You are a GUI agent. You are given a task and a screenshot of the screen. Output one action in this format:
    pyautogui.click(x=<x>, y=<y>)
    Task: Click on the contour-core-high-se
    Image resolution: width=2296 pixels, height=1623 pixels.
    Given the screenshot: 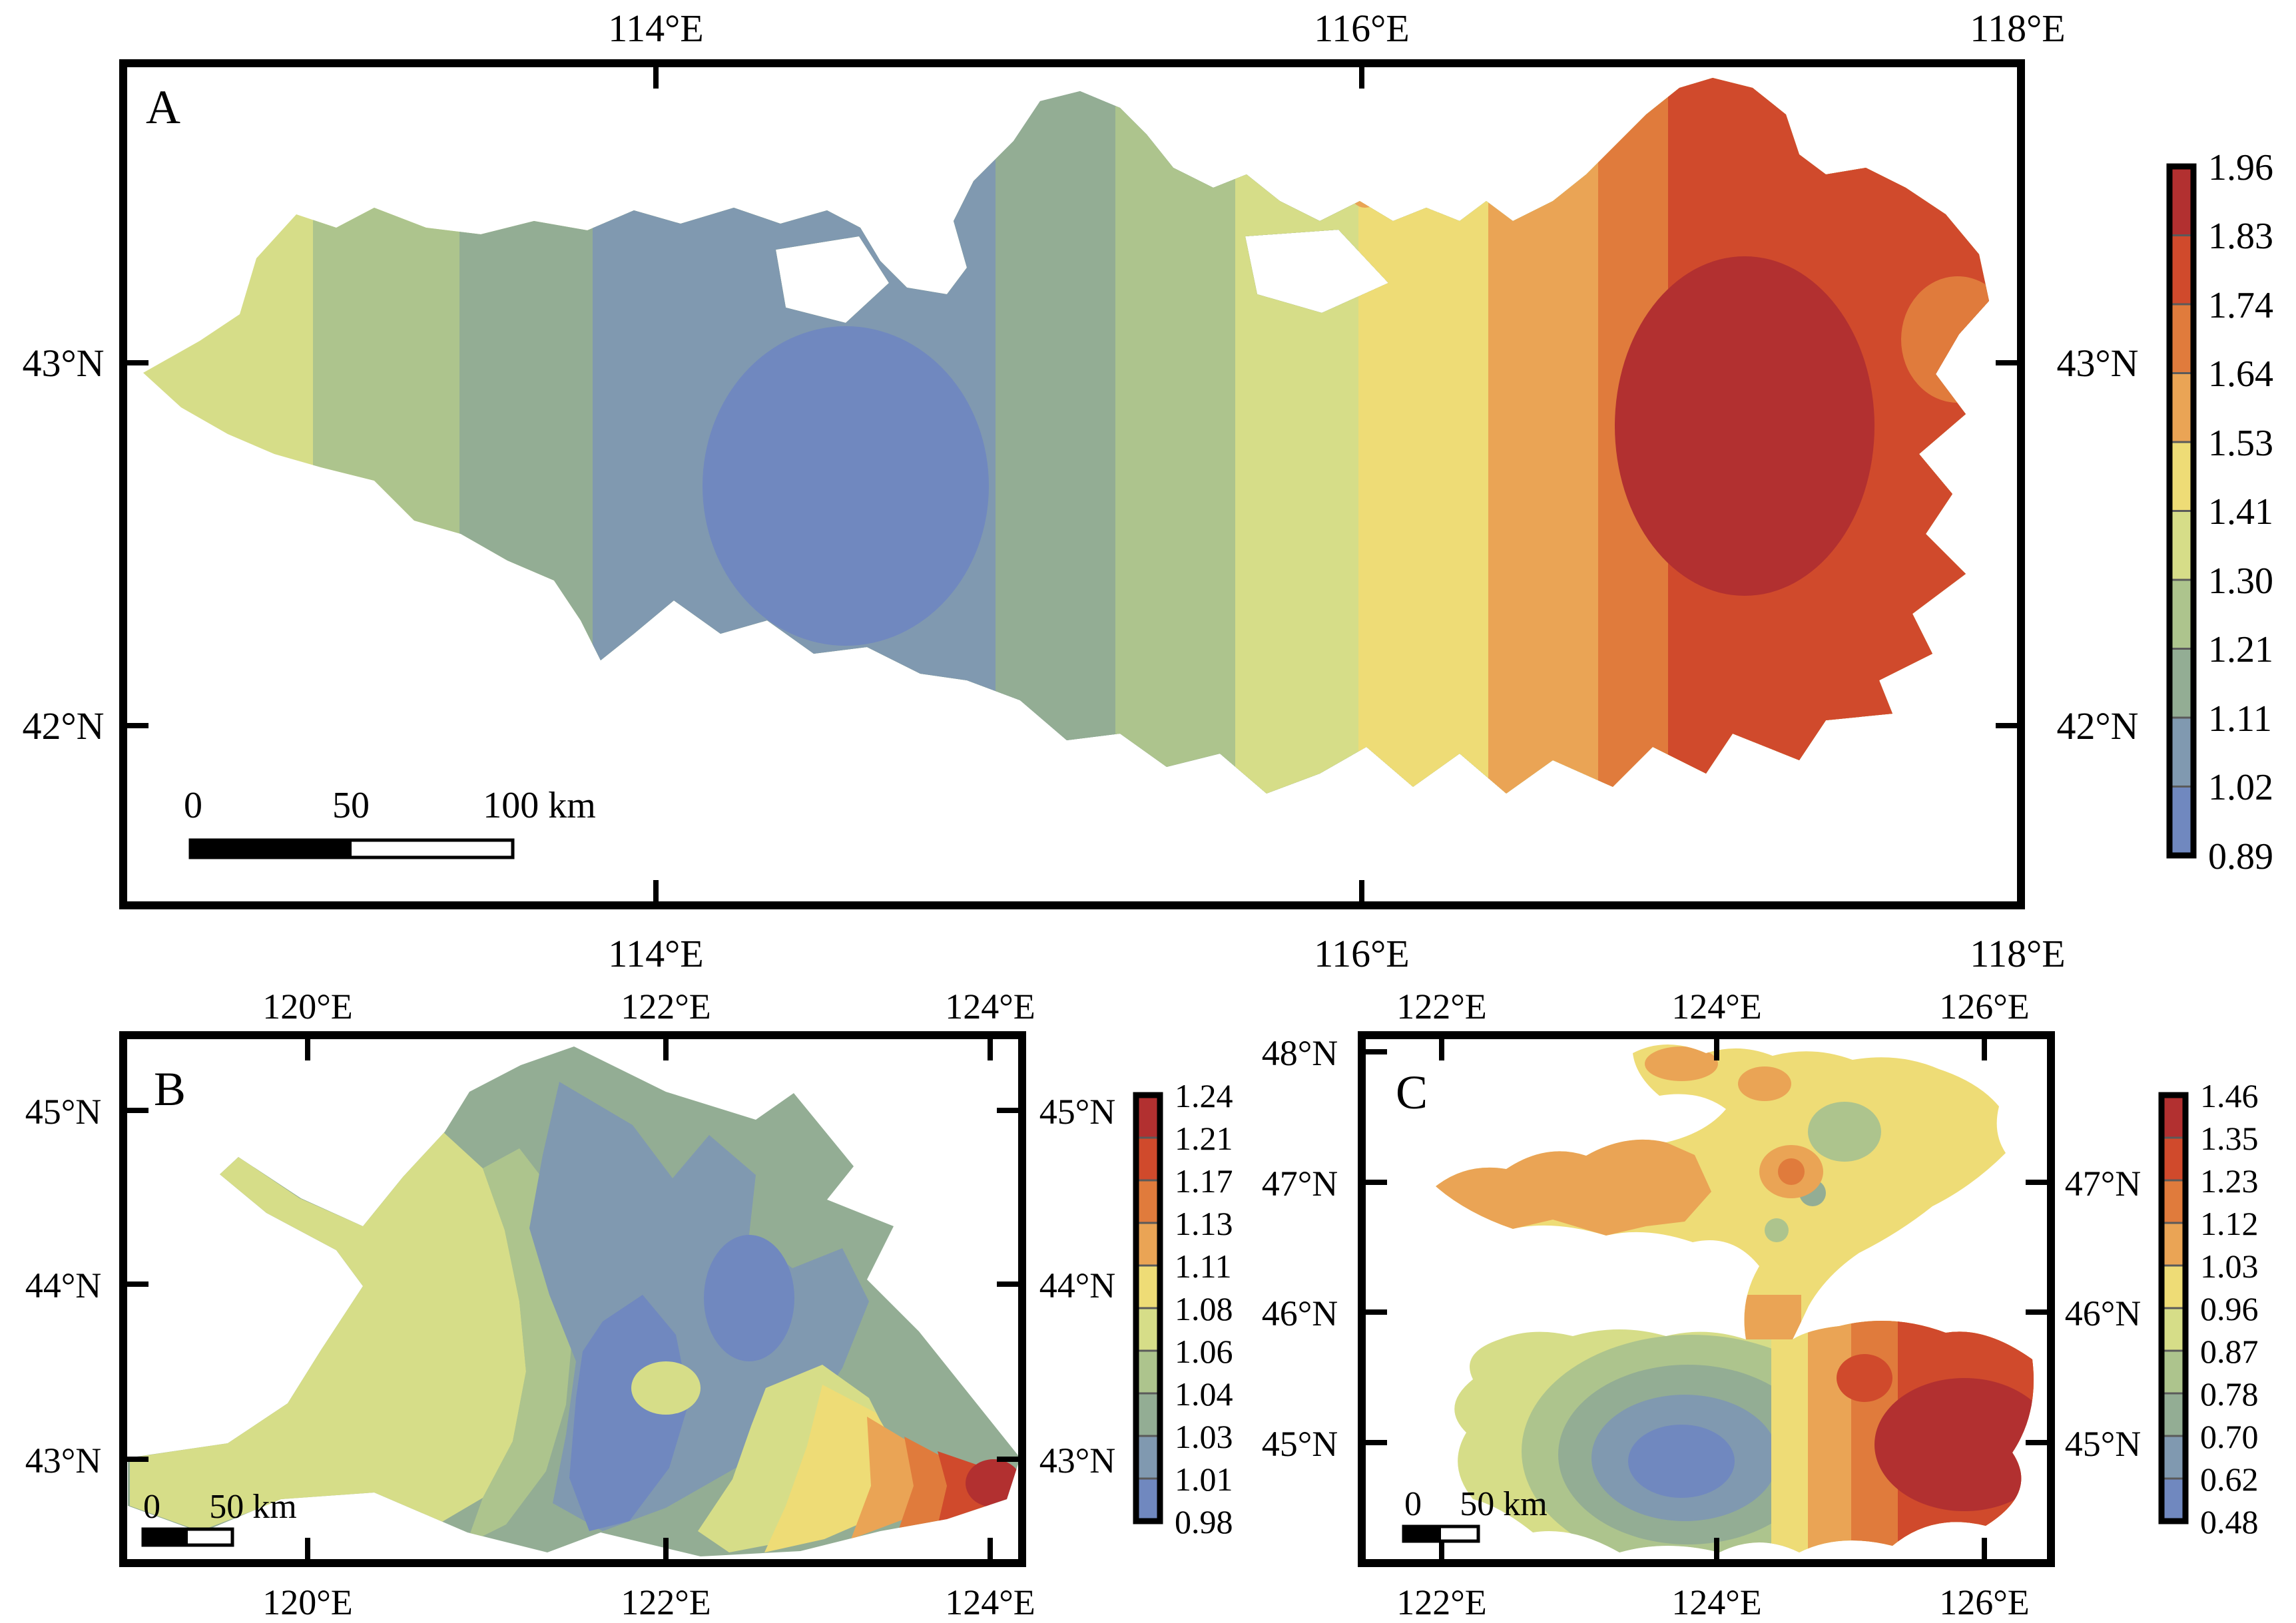 What is the action you would take?
    pyautogui.click(x=993, y=1483)
    